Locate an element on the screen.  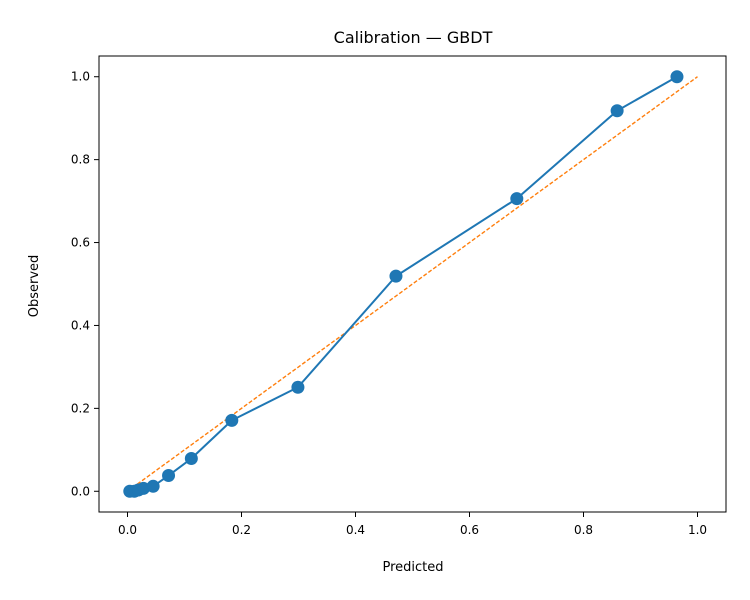
y-tick-label: 0.6 is located at coordinates (80, 243).